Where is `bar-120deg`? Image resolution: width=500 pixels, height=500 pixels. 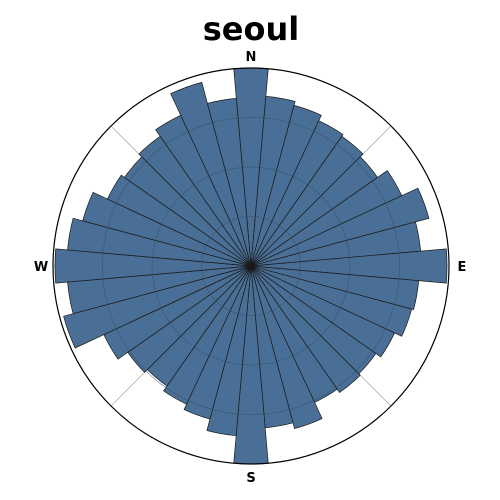 bar-120deg is located at coordinates (323, 311).